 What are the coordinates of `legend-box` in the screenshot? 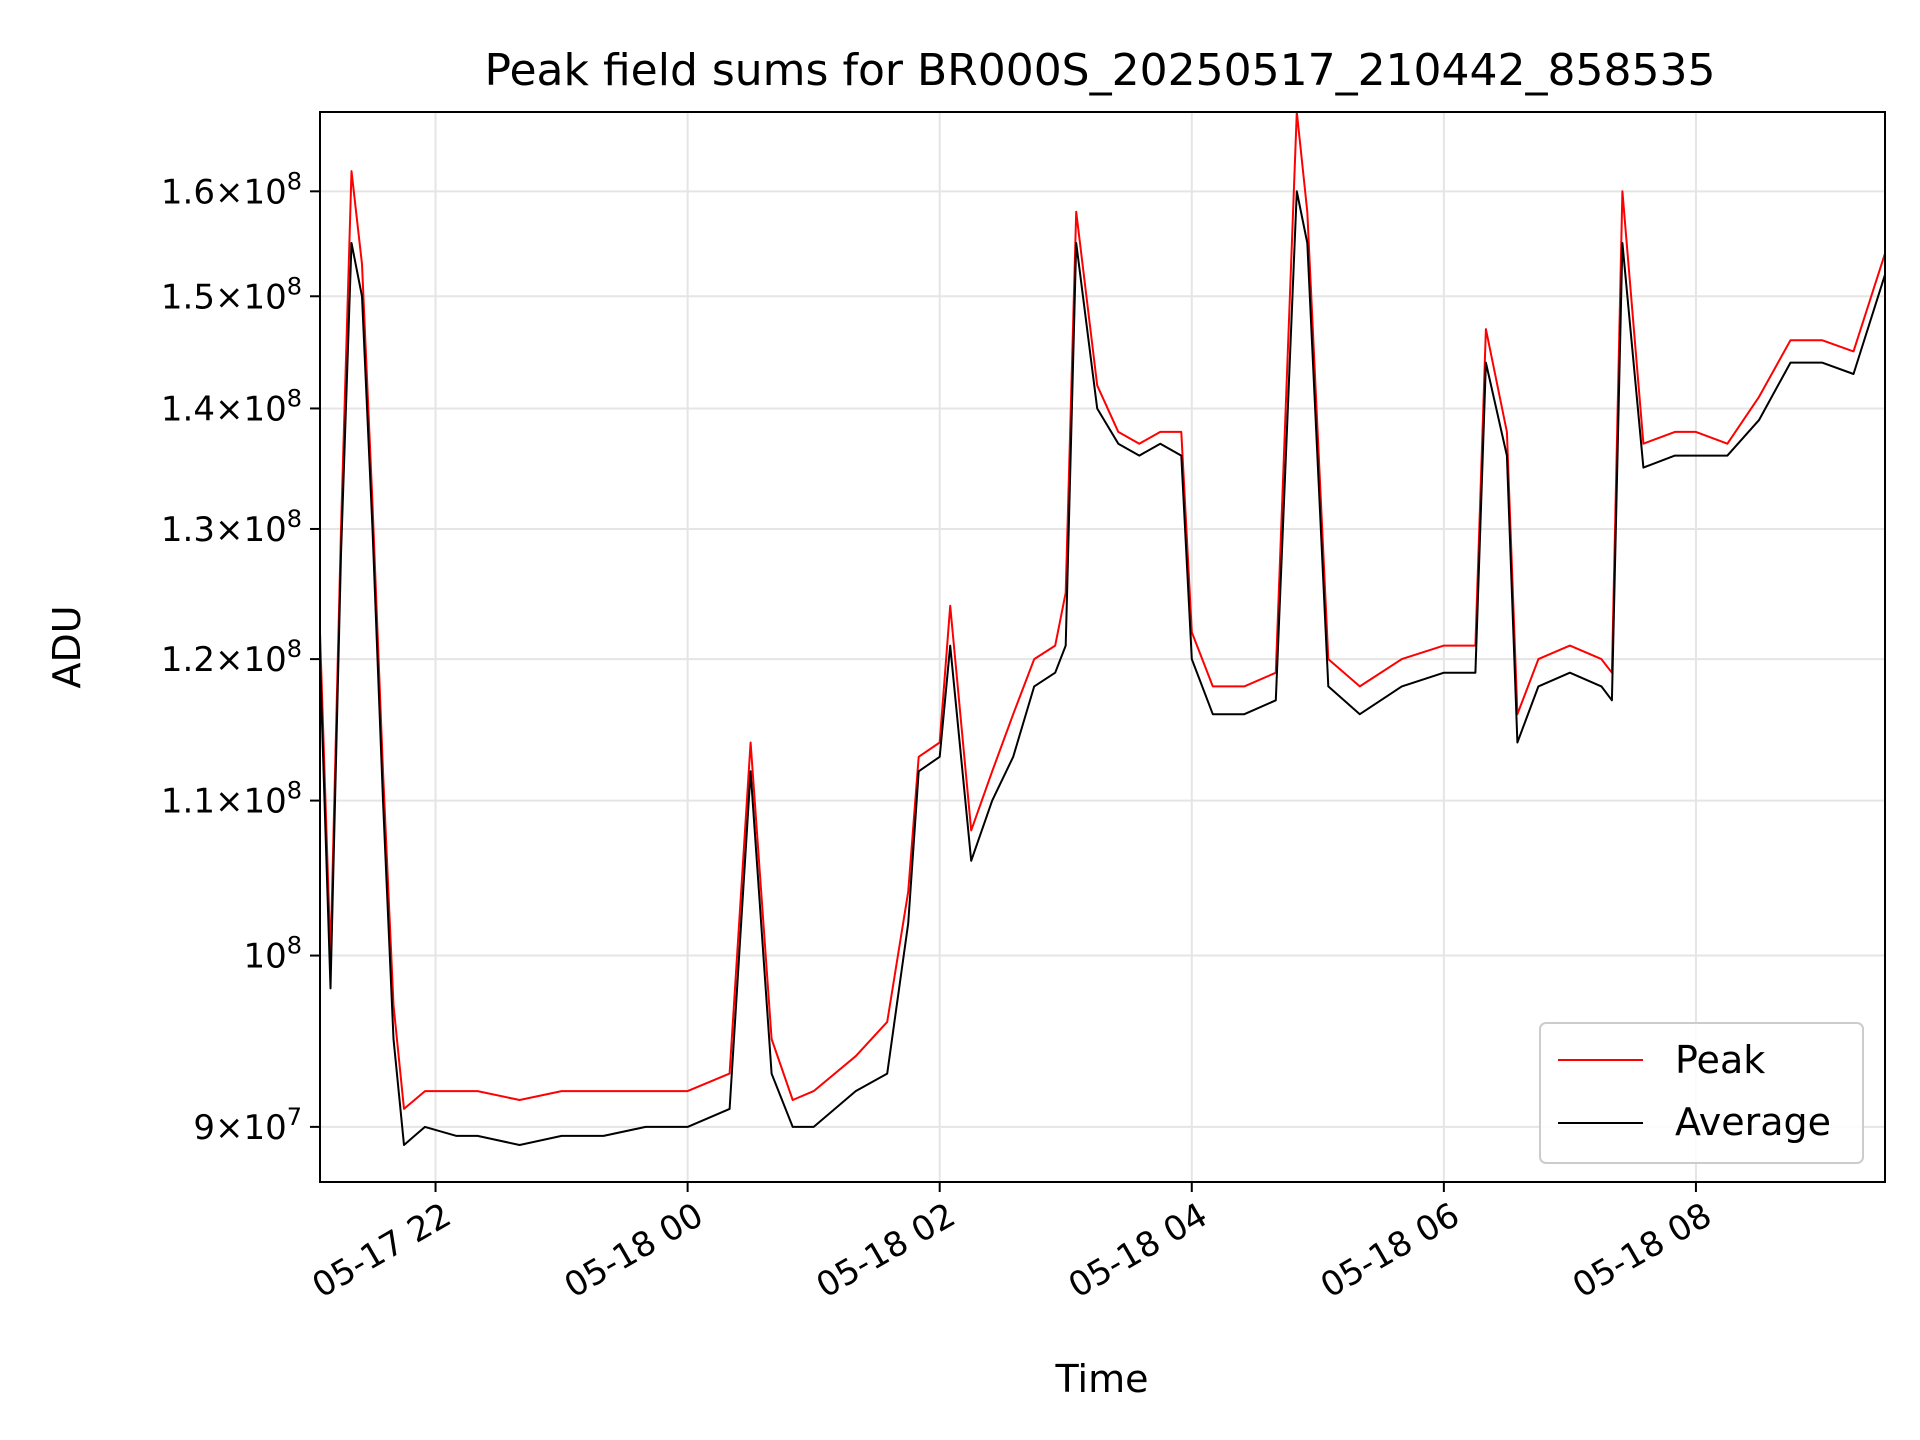 It's located at (1701, 1093).